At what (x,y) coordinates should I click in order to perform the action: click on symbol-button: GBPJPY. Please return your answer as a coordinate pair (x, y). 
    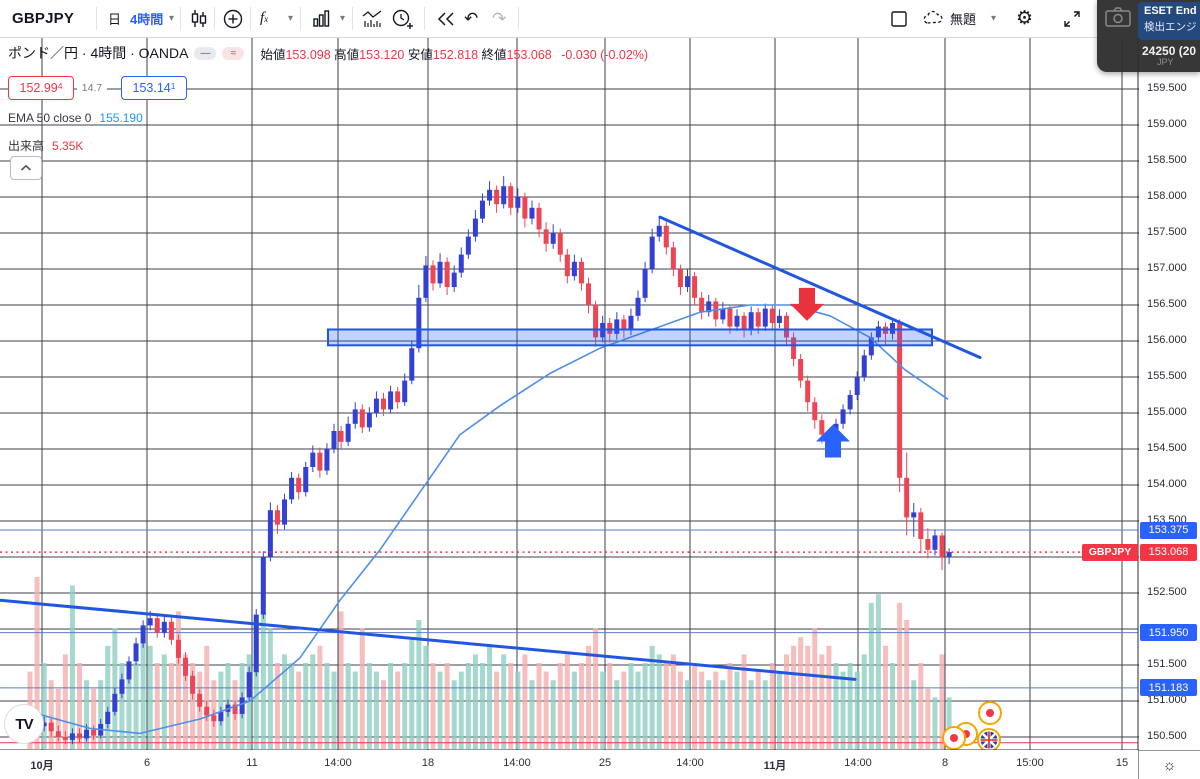
    Looking at the image, I should click on (43, 18).